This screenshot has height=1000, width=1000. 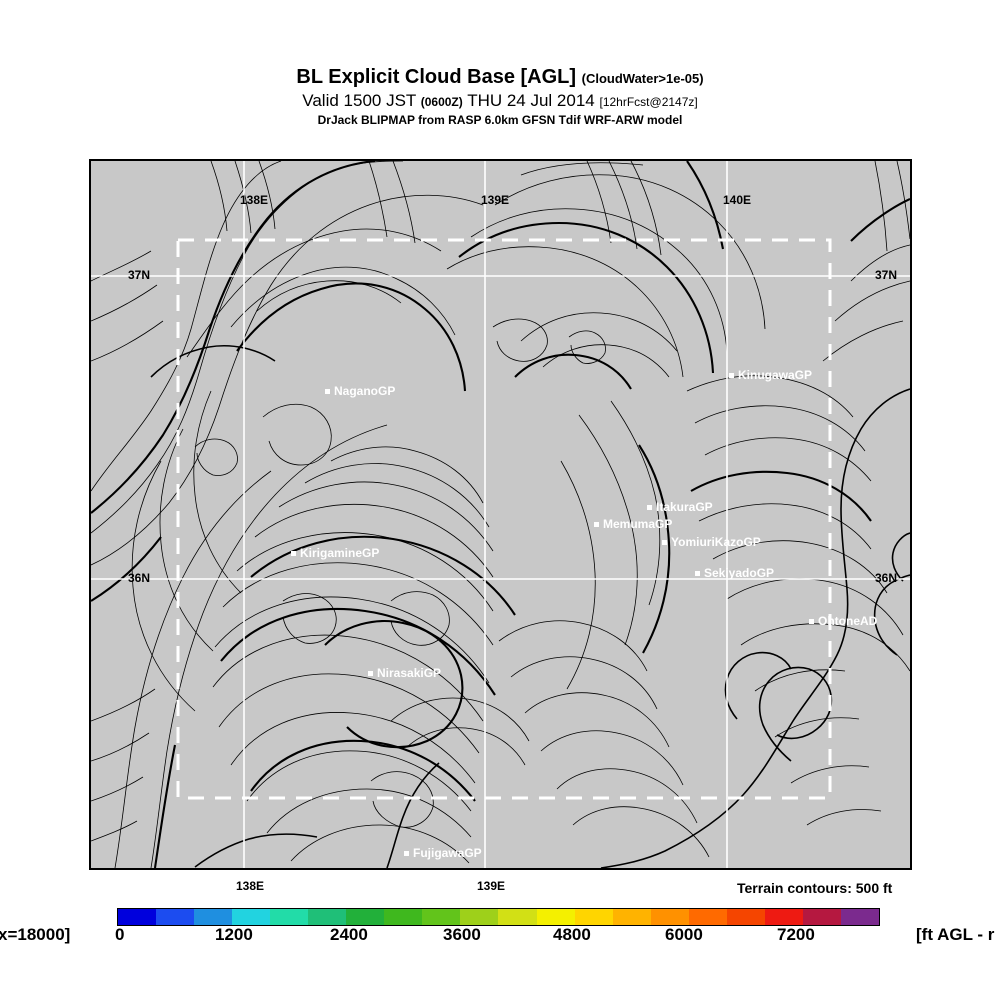 I want to click on station-label: KinugawaGP, so click(x=775, y=375).